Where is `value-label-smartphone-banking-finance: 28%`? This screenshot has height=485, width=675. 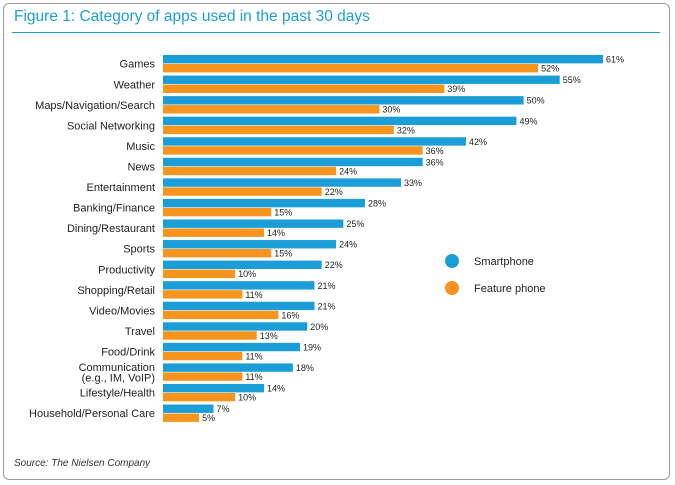 value-label-smartphone-banking-finance: 28% is located at coordinates (377, 204).